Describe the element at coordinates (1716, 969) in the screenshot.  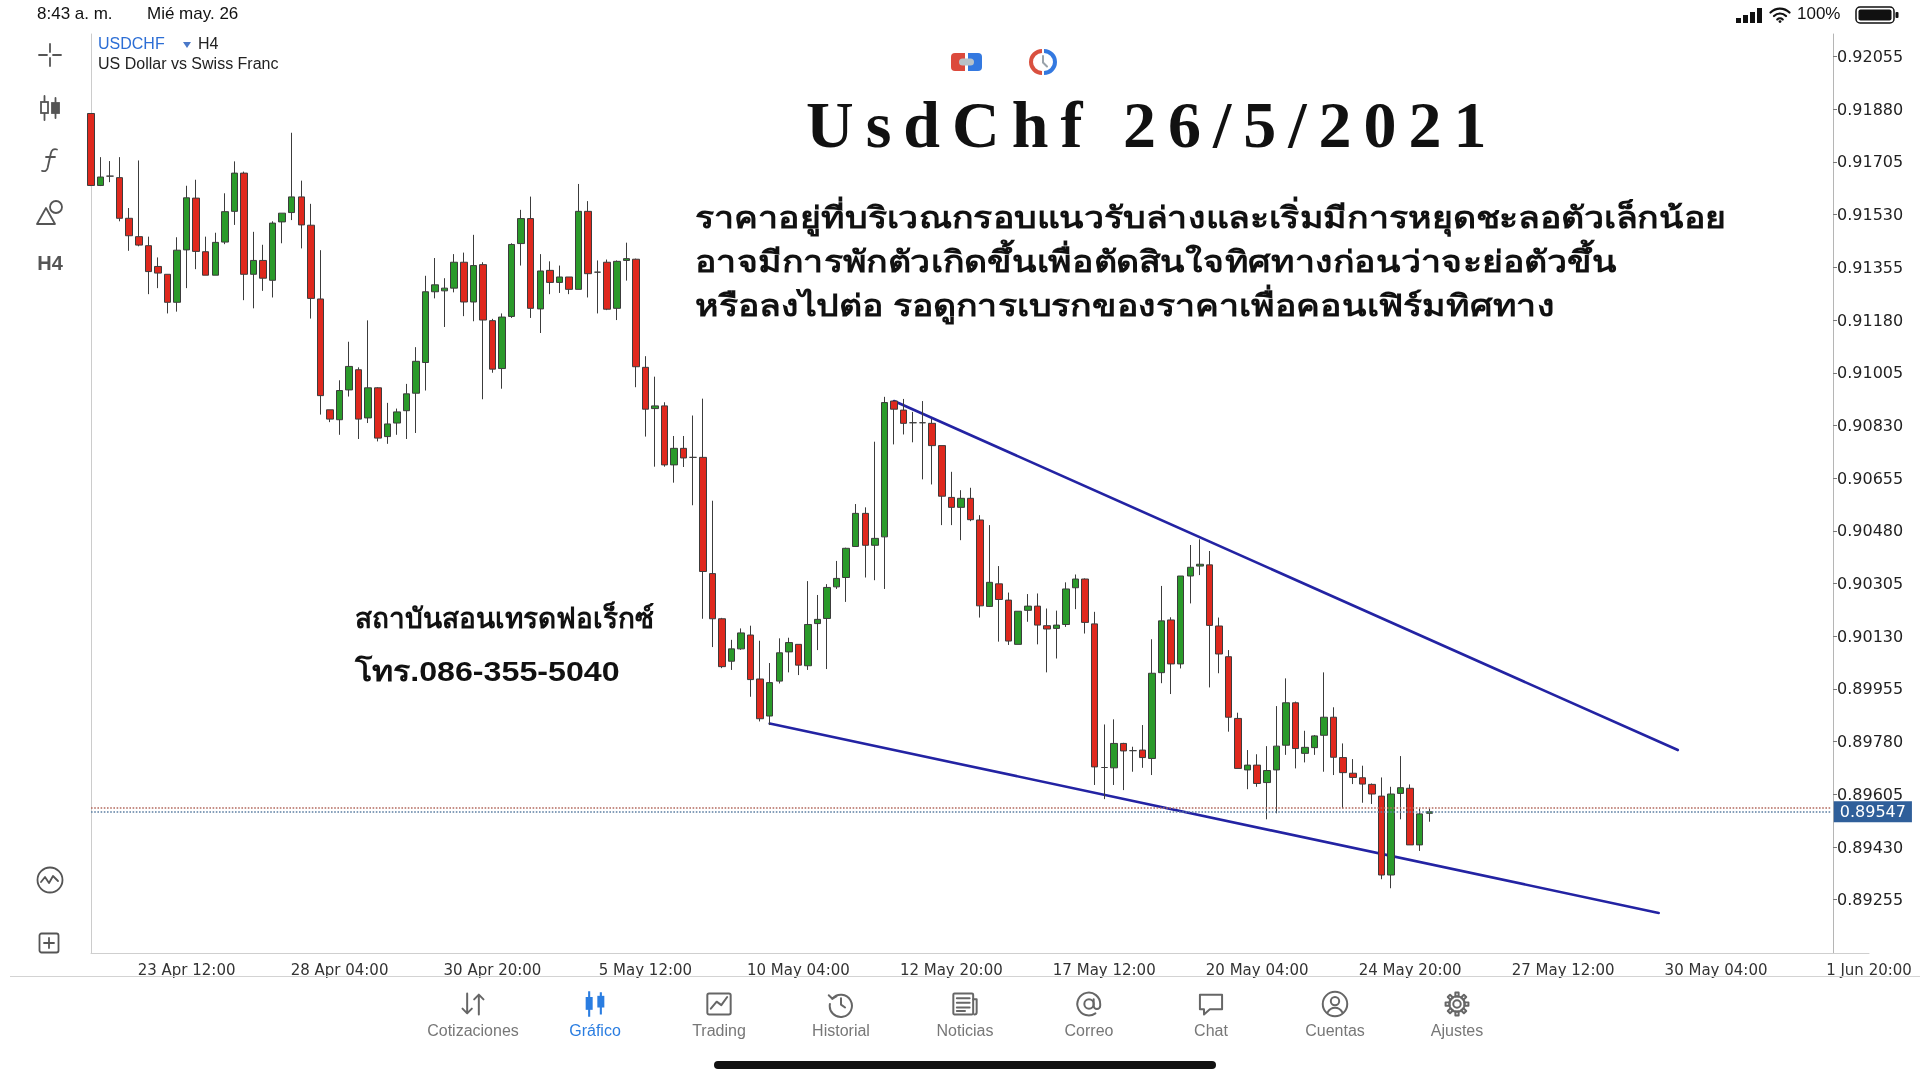
I see `x-tick-label: 30 May 04:00` at that location.